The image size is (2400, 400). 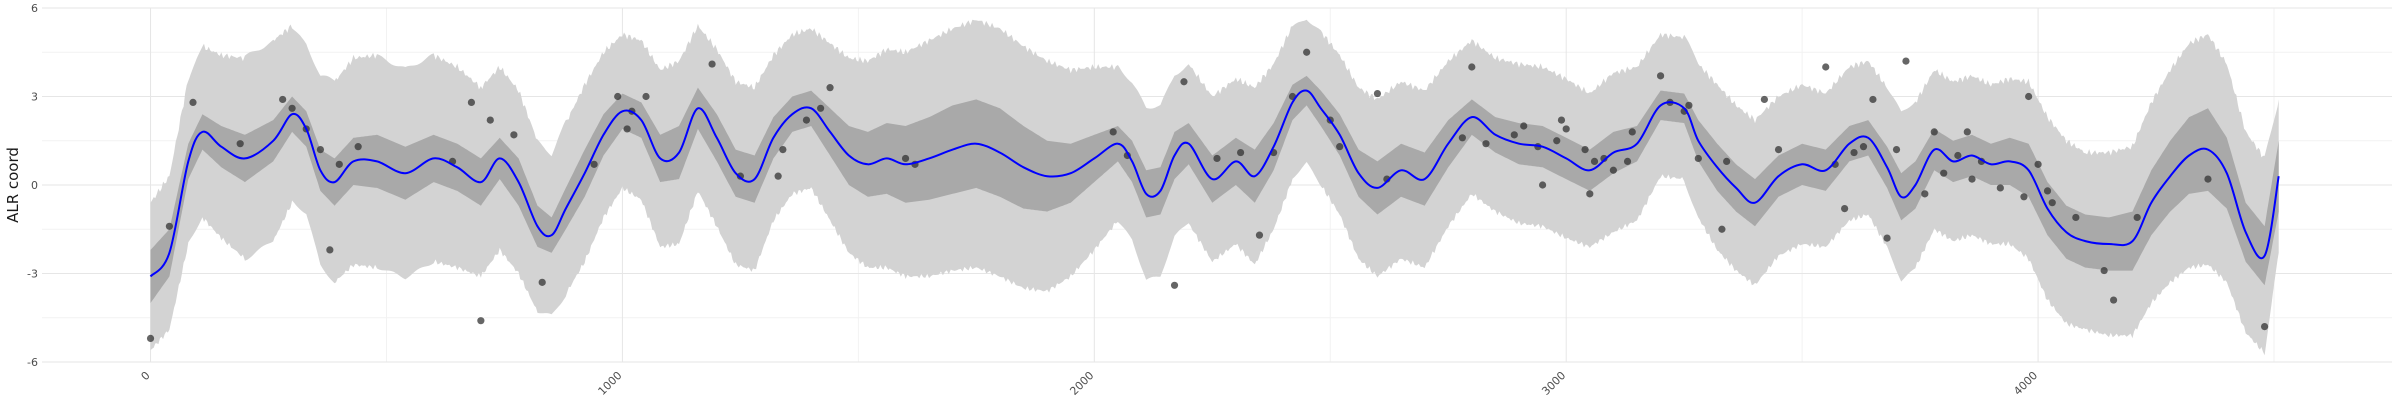 What do you see at coordinates (1553, 383) in the screenshot?
I see `x-tick-label: 3000` at bounding box center [1553, 383].